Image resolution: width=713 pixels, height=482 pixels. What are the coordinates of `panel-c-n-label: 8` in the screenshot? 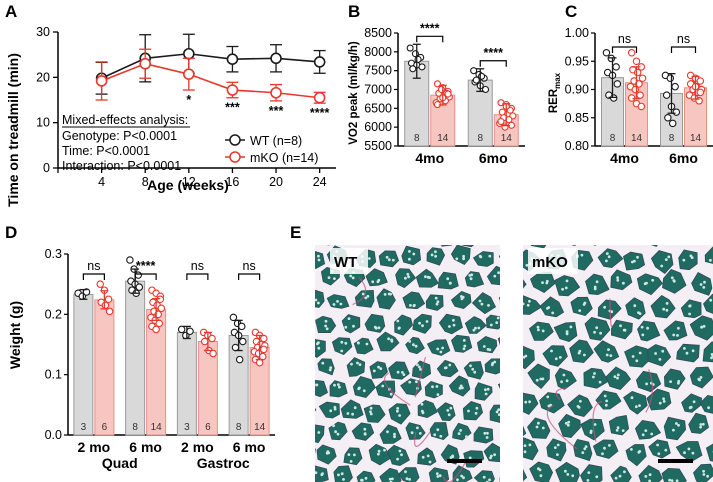 It's located at (672, 138).